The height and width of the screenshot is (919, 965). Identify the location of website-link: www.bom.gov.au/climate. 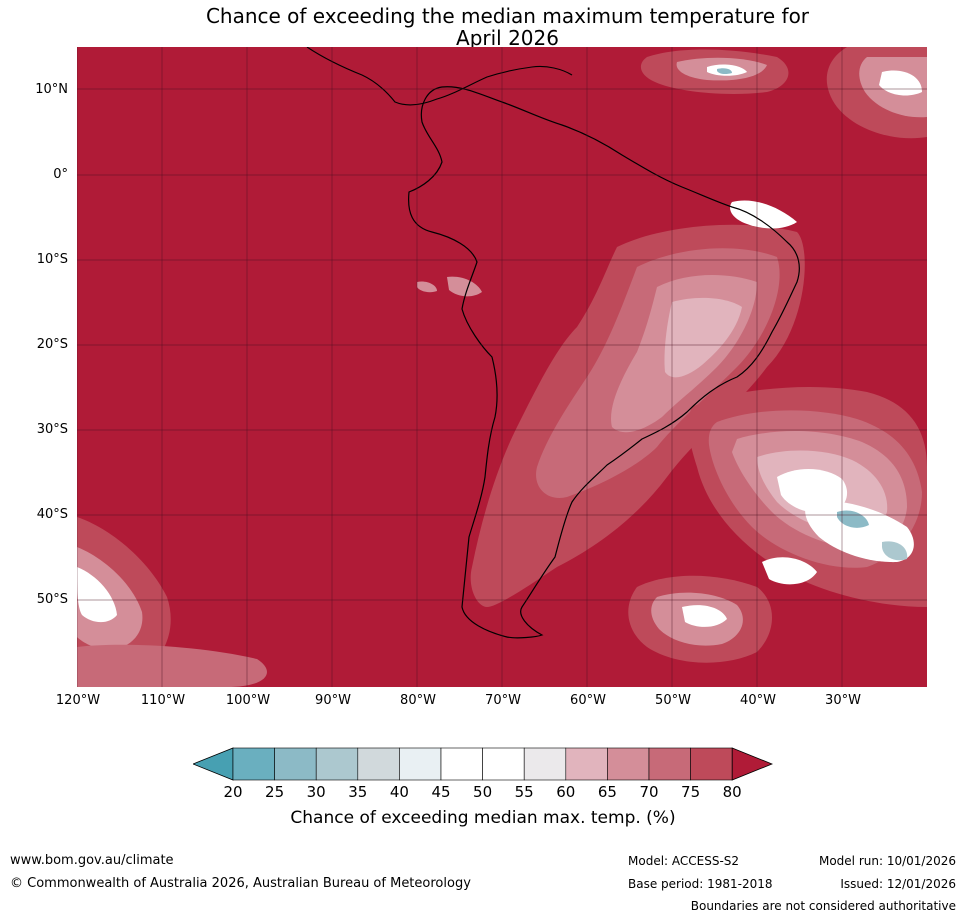
(92, 860).